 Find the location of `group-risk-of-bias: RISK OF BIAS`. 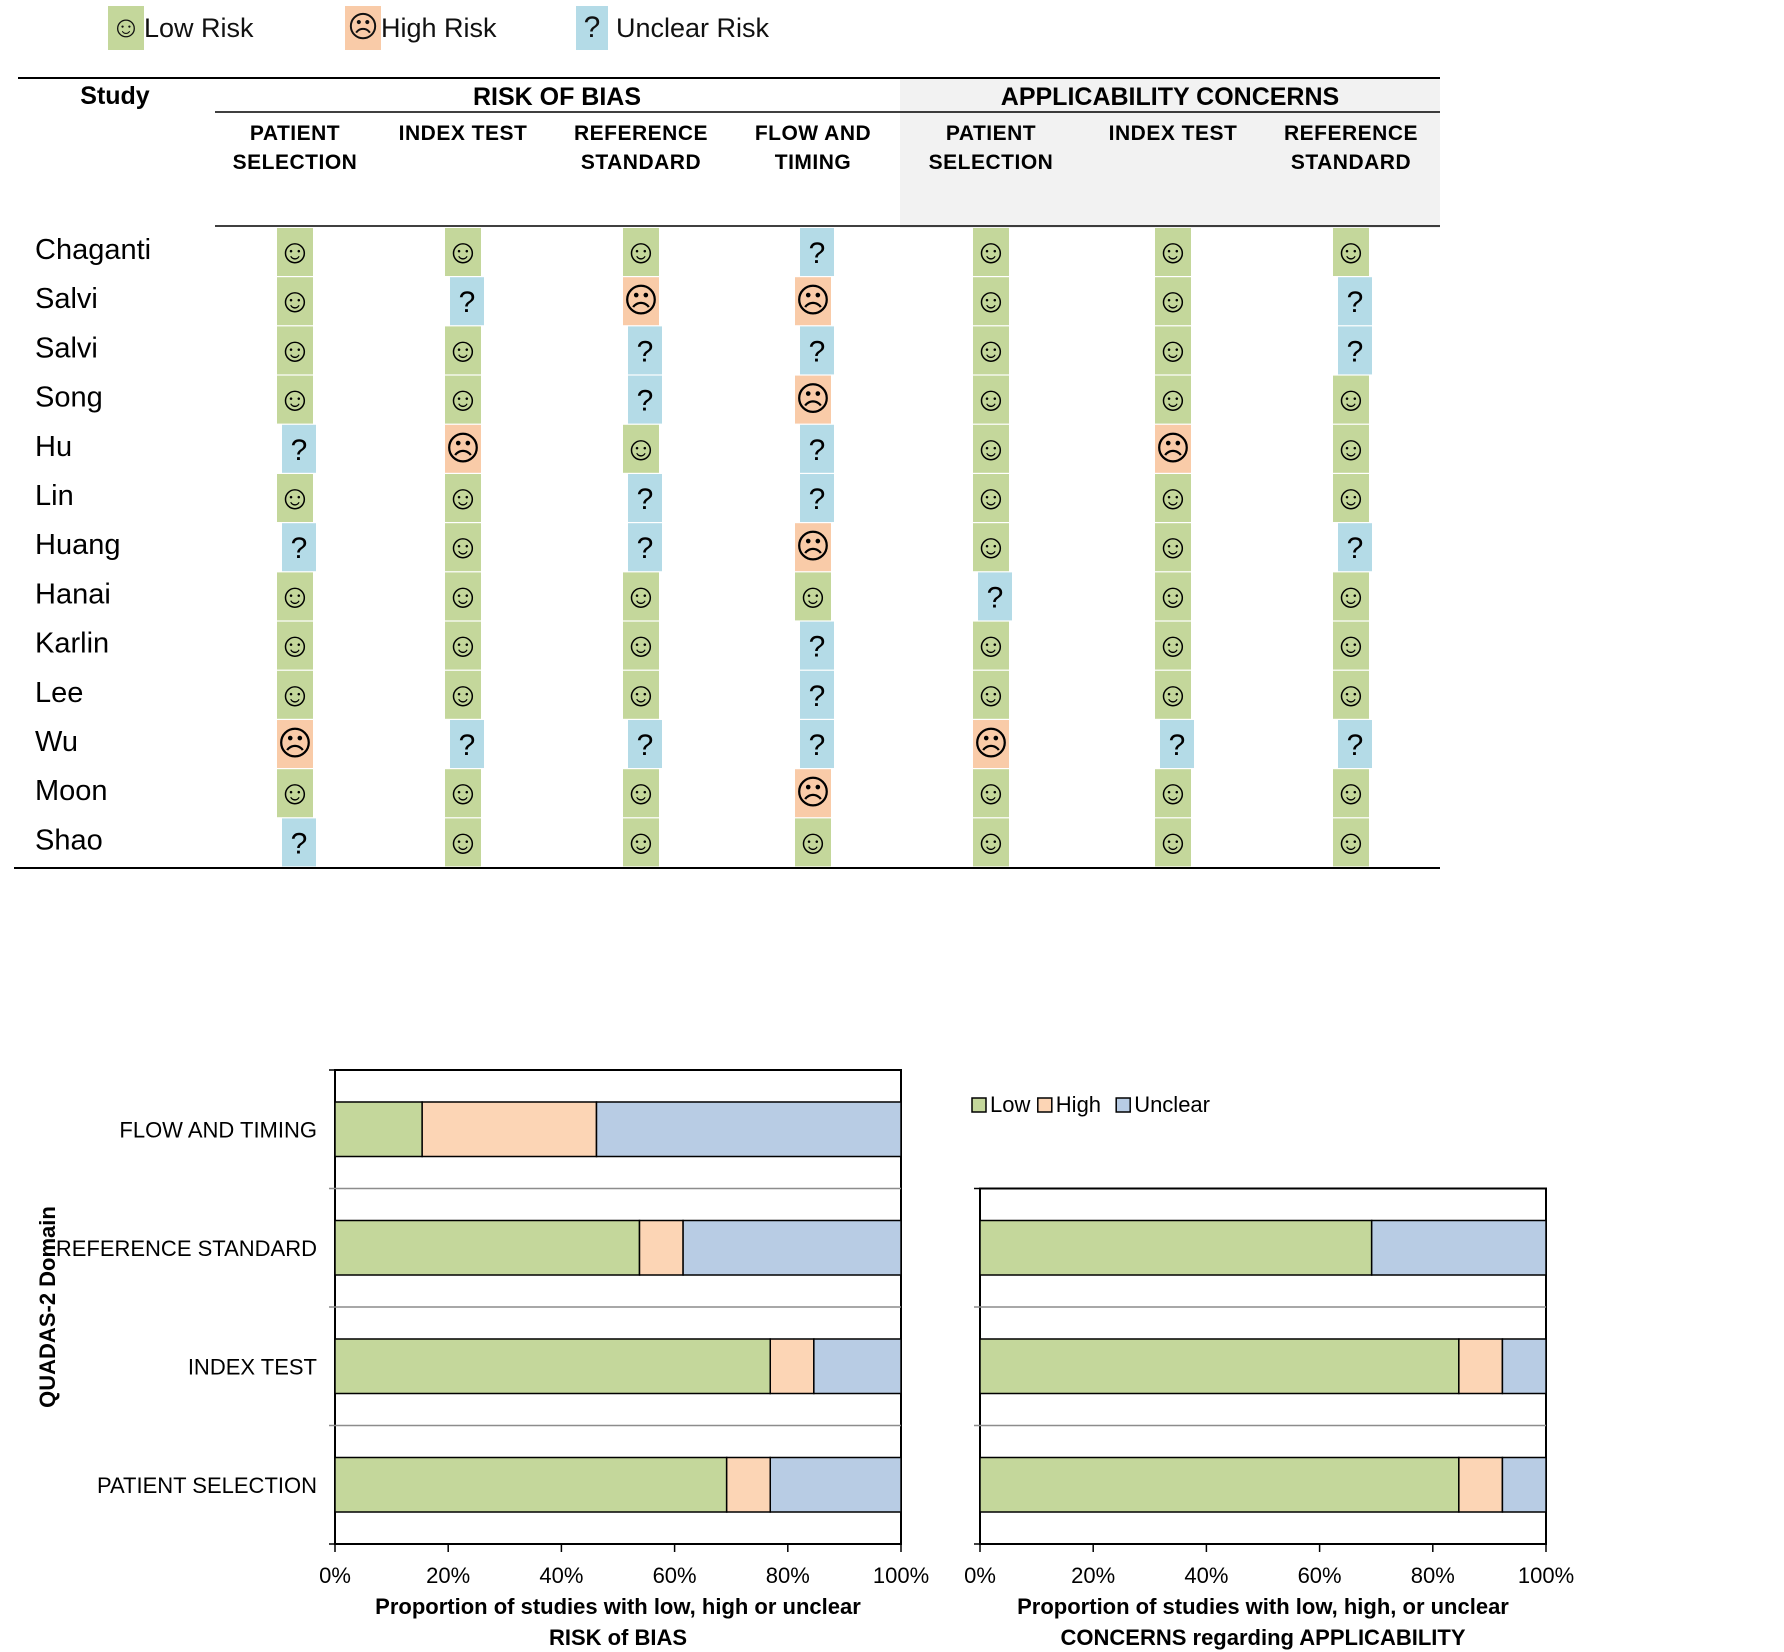

group-risk-of-bias: RISK OF BIAS is located at coordinates (557, 97).